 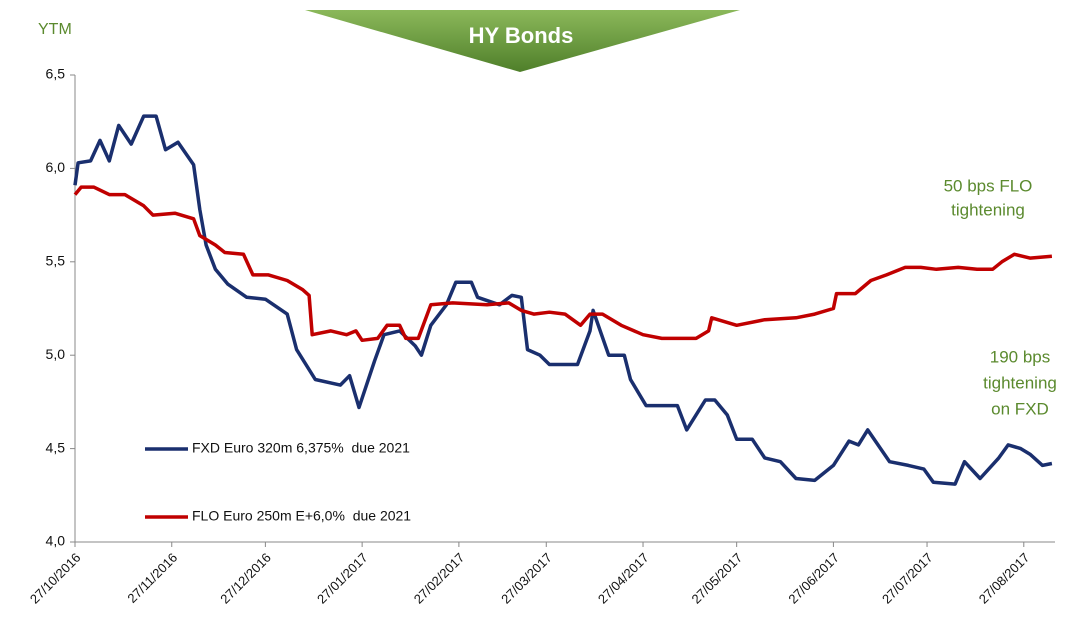 I want to click on y-tick-label: 5,5, so click(x=56, y=261).